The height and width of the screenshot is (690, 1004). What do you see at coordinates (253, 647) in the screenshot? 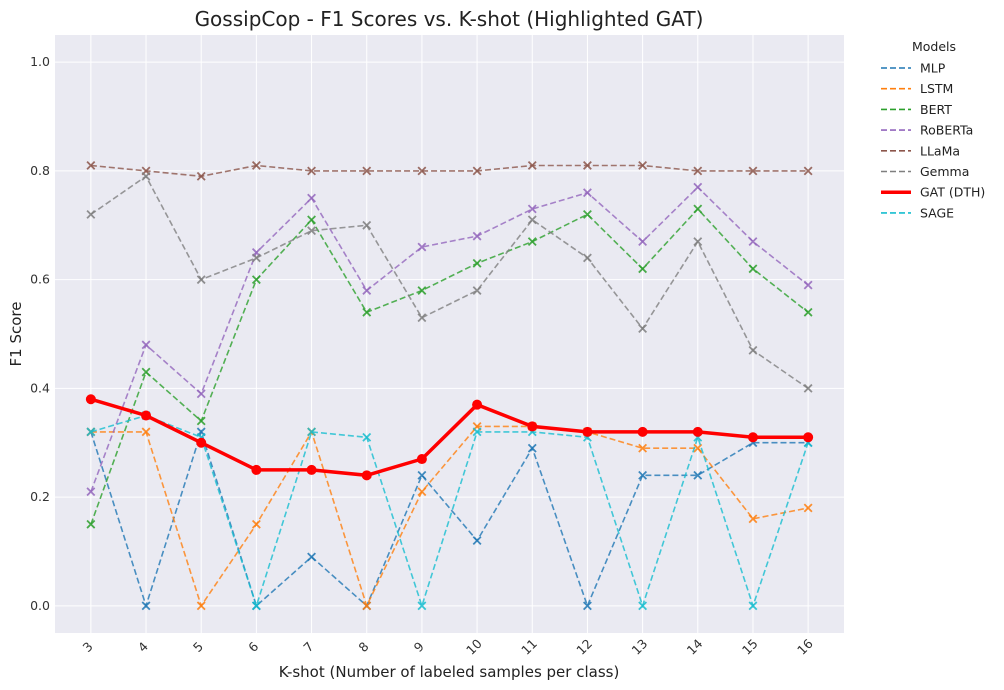
I see `x-tick-label: 6` at bounding box center [253, 647].